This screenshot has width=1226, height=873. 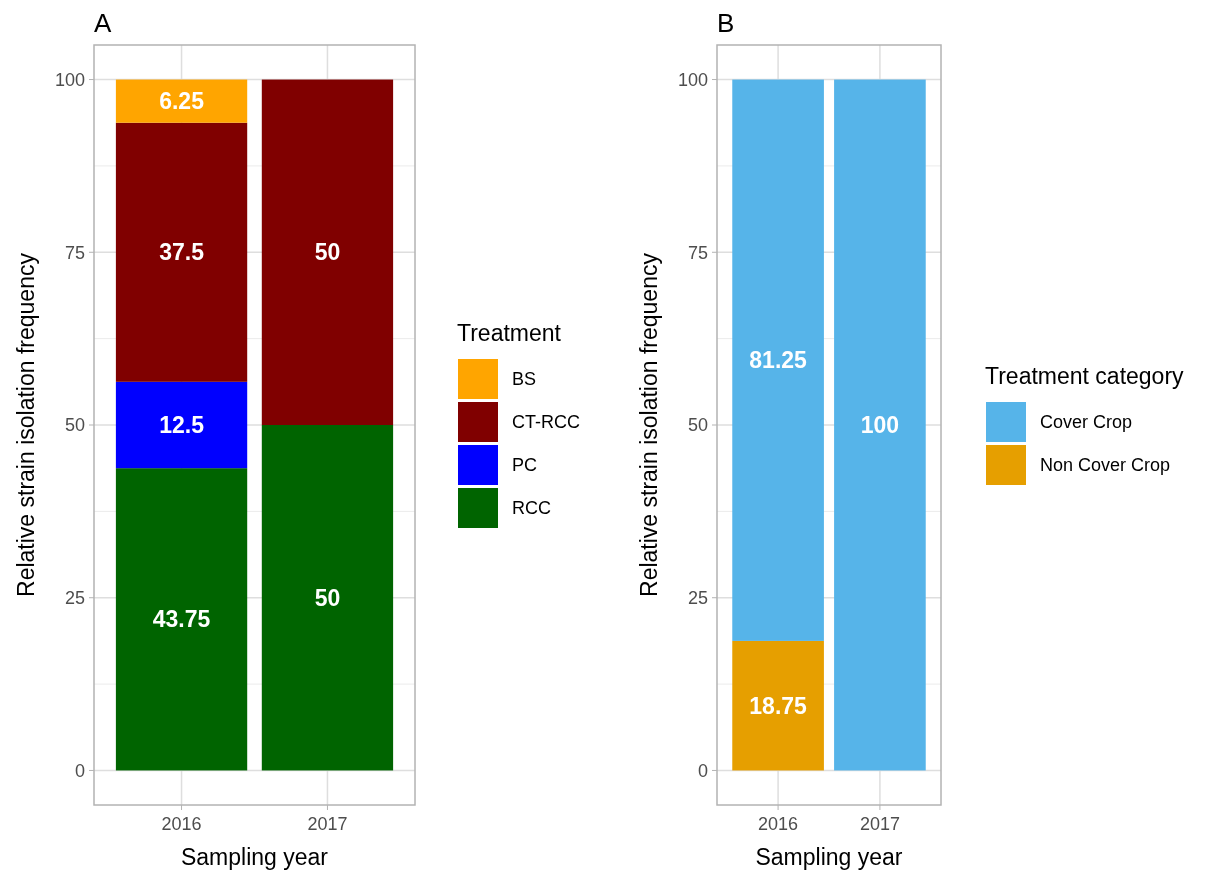 I want to click on legend-label: Non Cover Crop, so click(x=1105, y=465).